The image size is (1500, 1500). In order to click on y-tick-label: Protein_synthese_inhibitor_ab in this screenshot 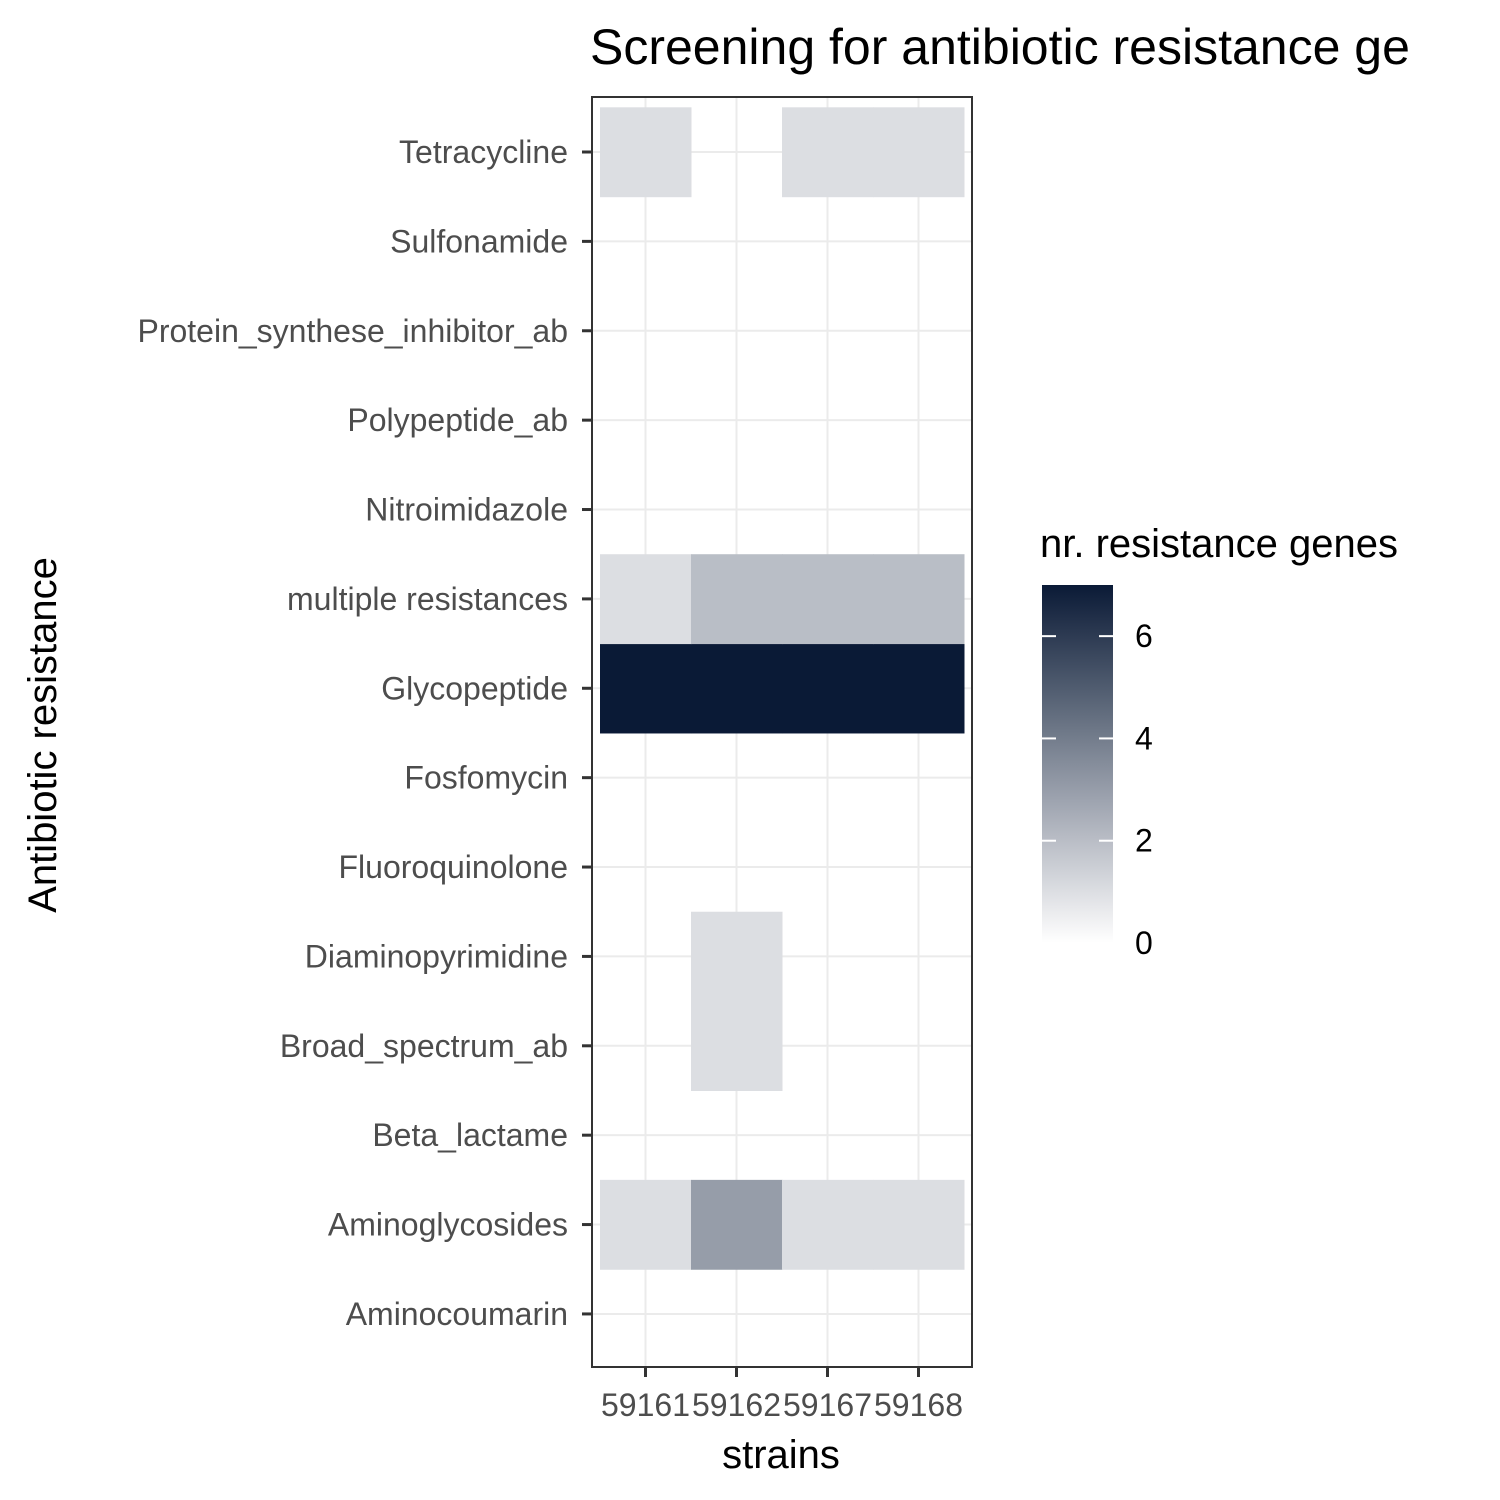, I will do `click(352, 331)`.